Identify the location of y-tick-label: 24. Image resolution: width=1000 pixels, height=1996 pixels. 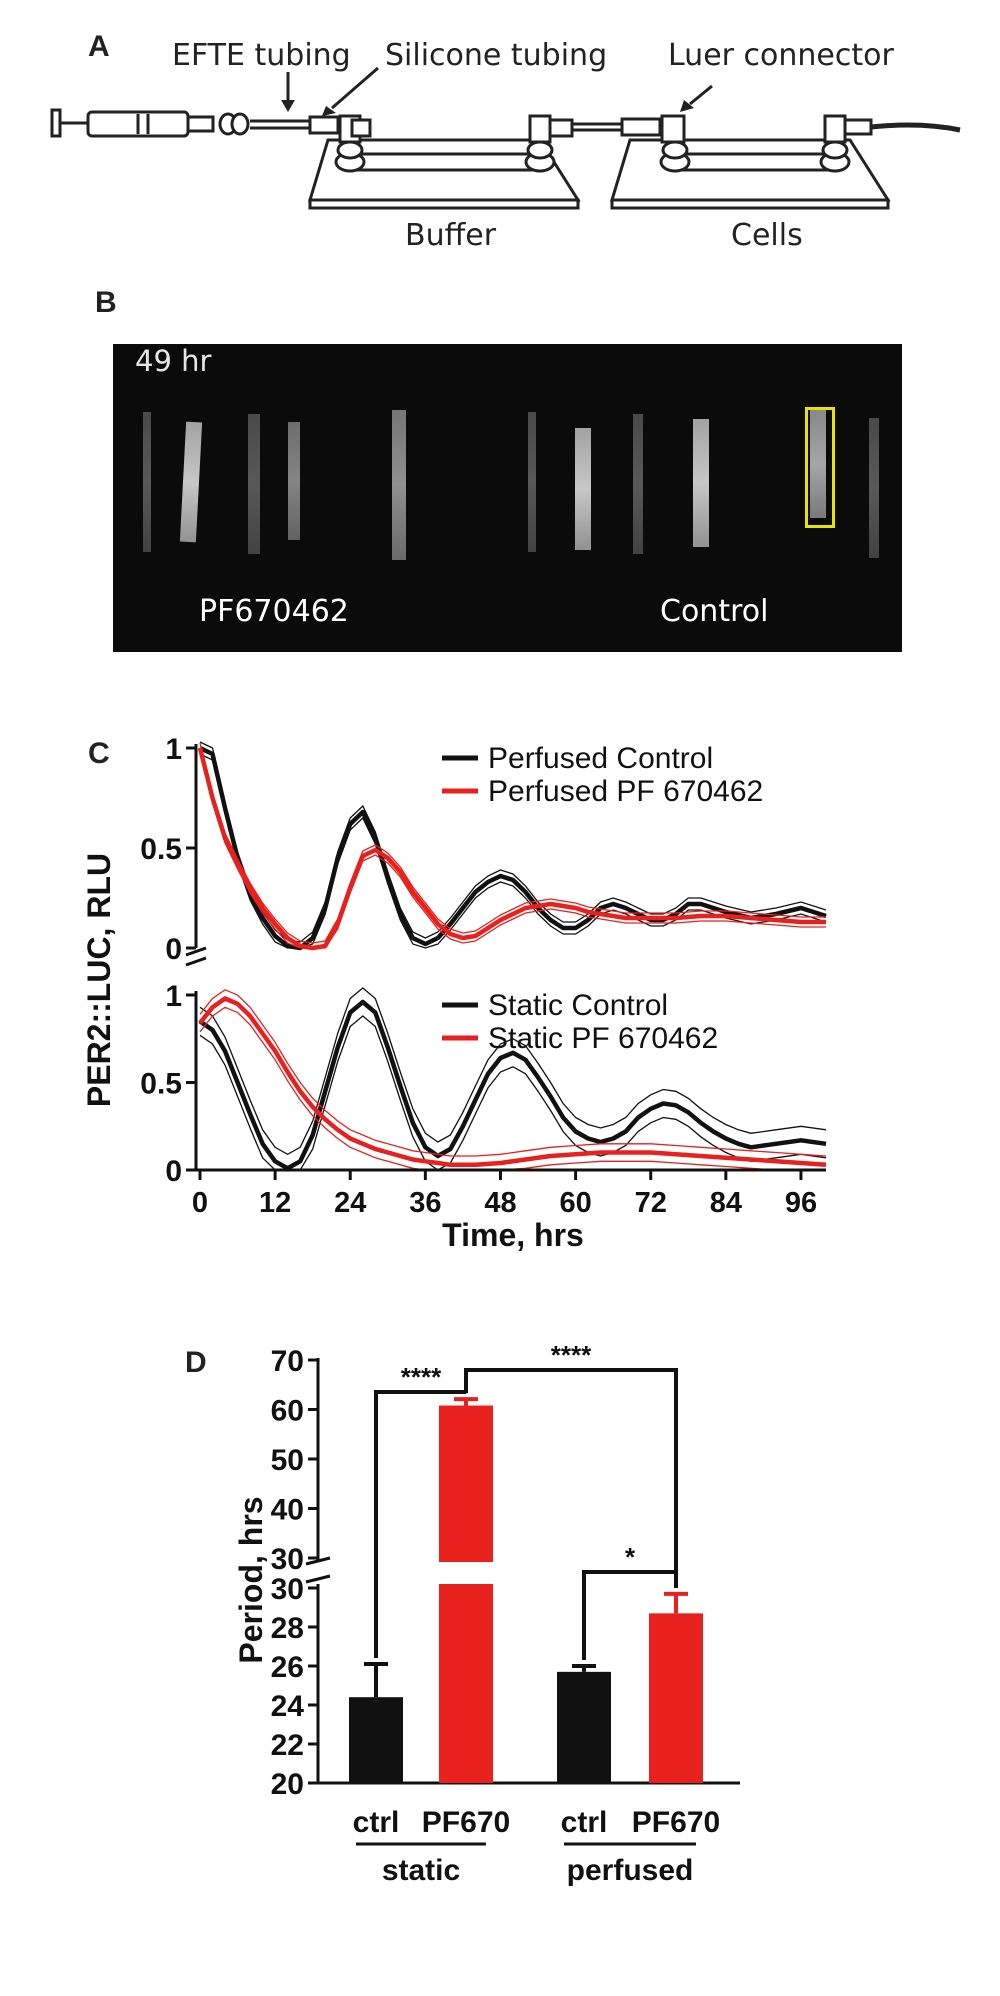
(288, 1706).